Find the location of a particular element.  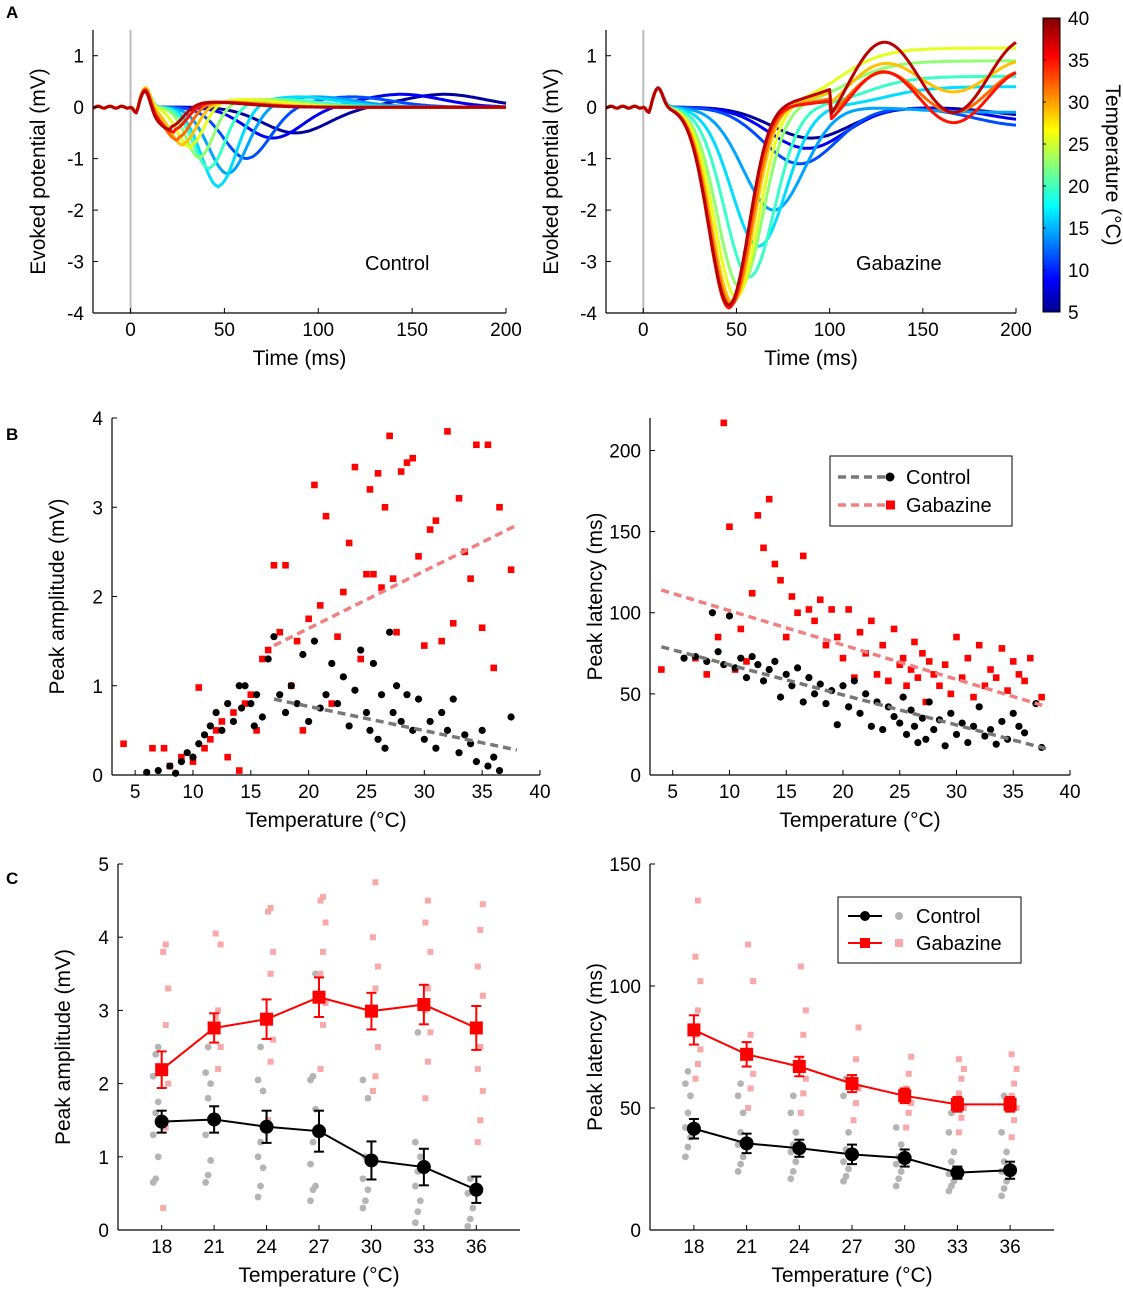

fit-line-control is located at coordinates (395, 724).